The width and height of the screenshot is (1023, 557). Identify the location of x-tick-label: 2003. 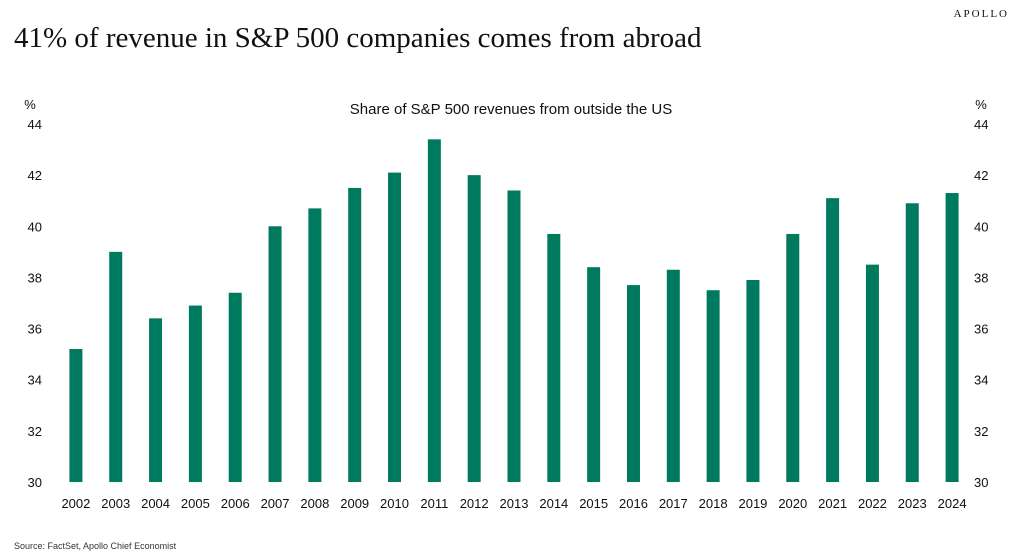
(115, 503).